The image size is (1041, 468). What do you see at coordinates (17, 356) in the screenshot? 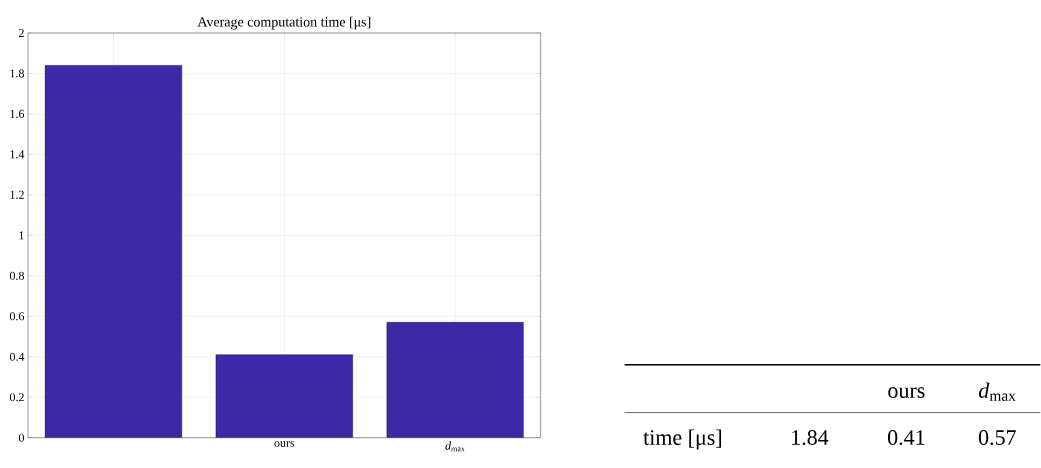
I see `y-tick-label: 0.4` at bounding box center [17, 356].